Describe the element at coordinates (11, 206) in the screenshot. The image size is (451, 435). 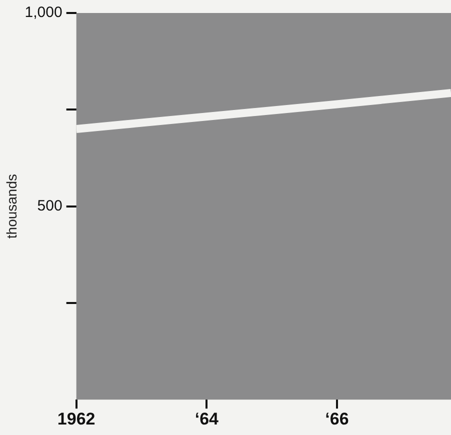
I see `y-axis-title: thousands` at that location.